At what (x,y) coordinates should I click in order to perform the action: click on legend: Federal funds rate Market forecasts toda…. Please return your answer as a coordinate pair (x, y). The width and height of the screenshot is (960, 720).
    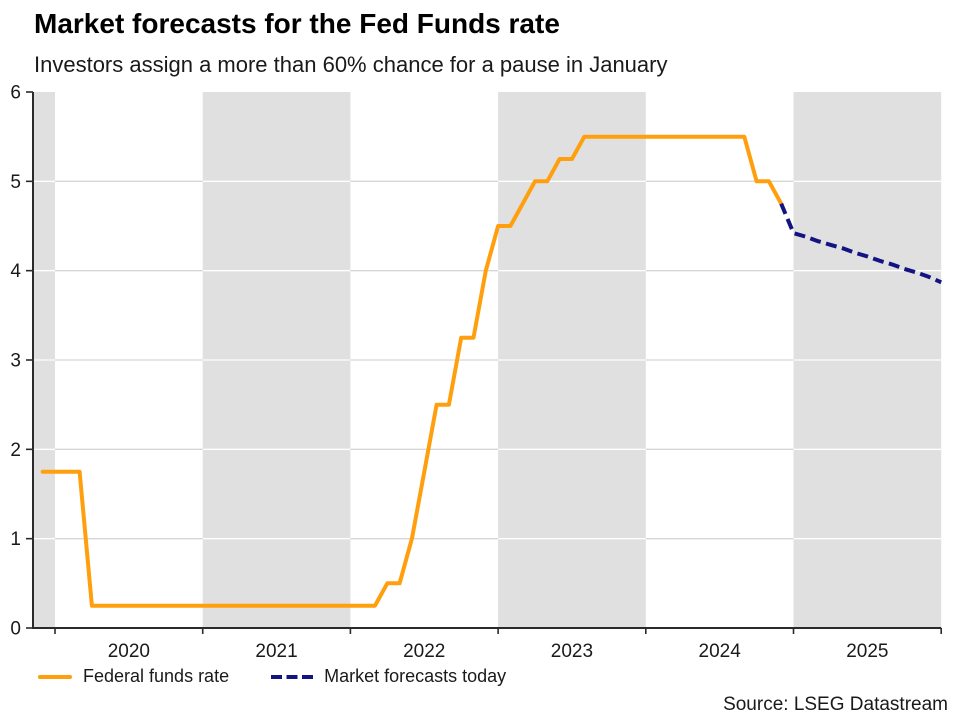
    Looking at the image, I should click on (272, 676).